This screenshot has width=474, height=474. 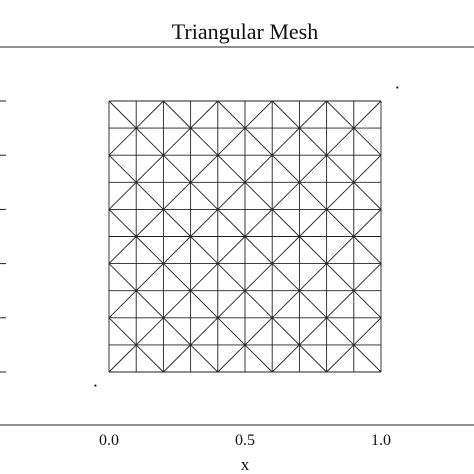 What do you see at coordinates (381, 440) in the screenshot?
I see `x-tick-label: 1.0` at bounding box center [381, 440].